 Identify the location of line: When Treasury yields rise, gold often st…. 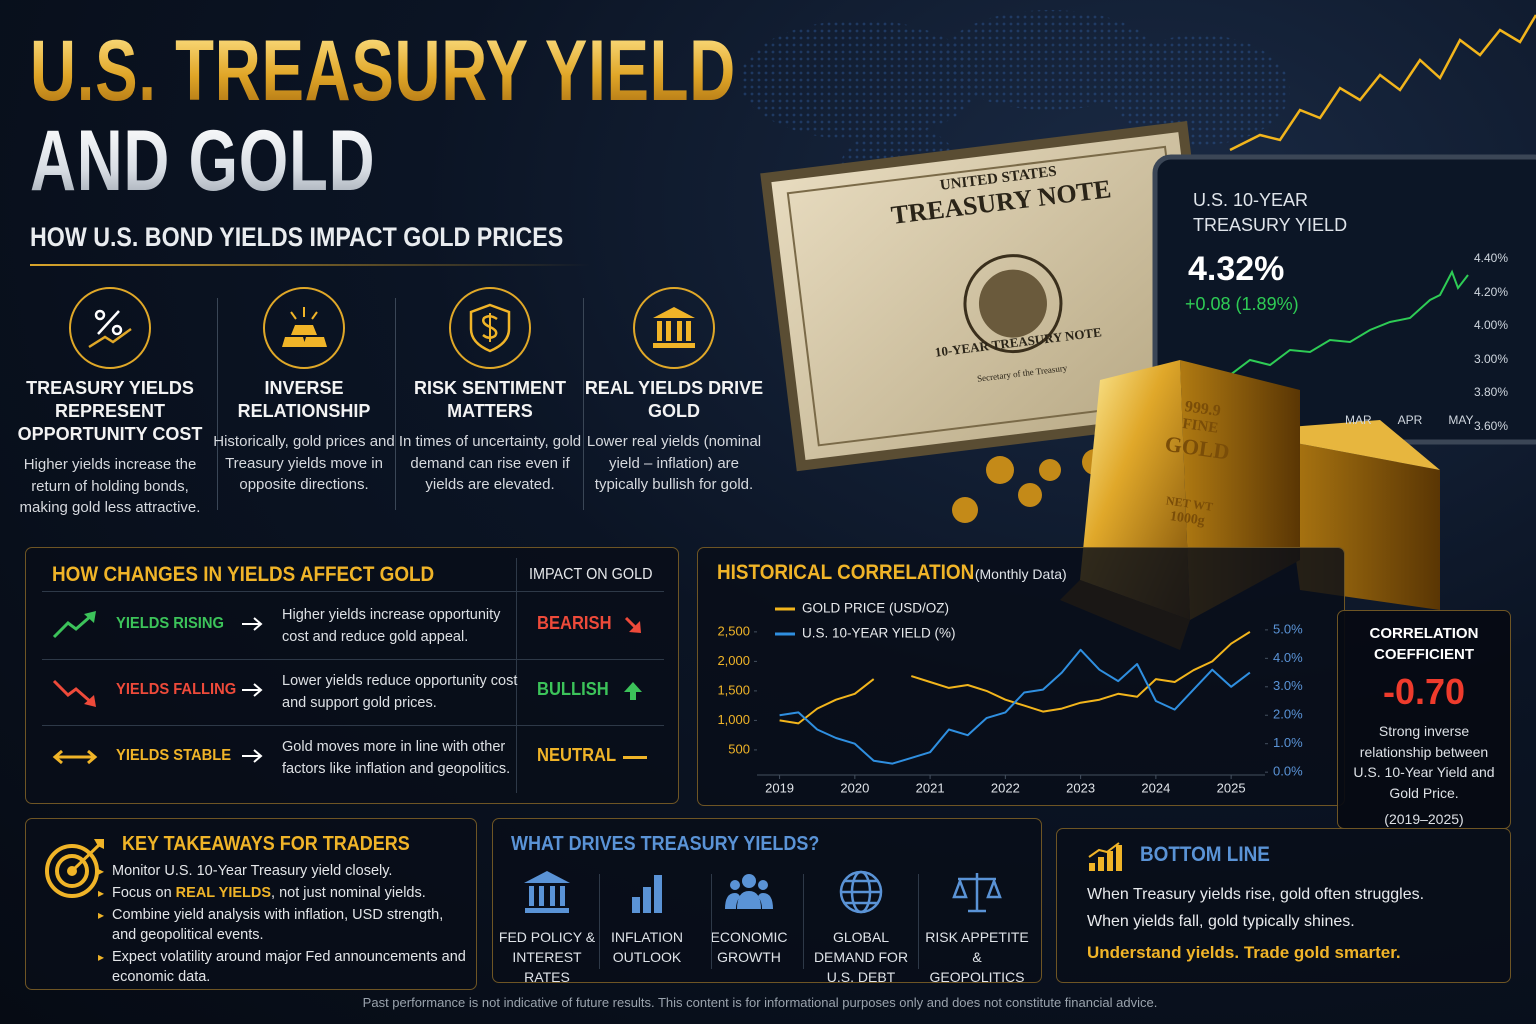
(1256, 894).